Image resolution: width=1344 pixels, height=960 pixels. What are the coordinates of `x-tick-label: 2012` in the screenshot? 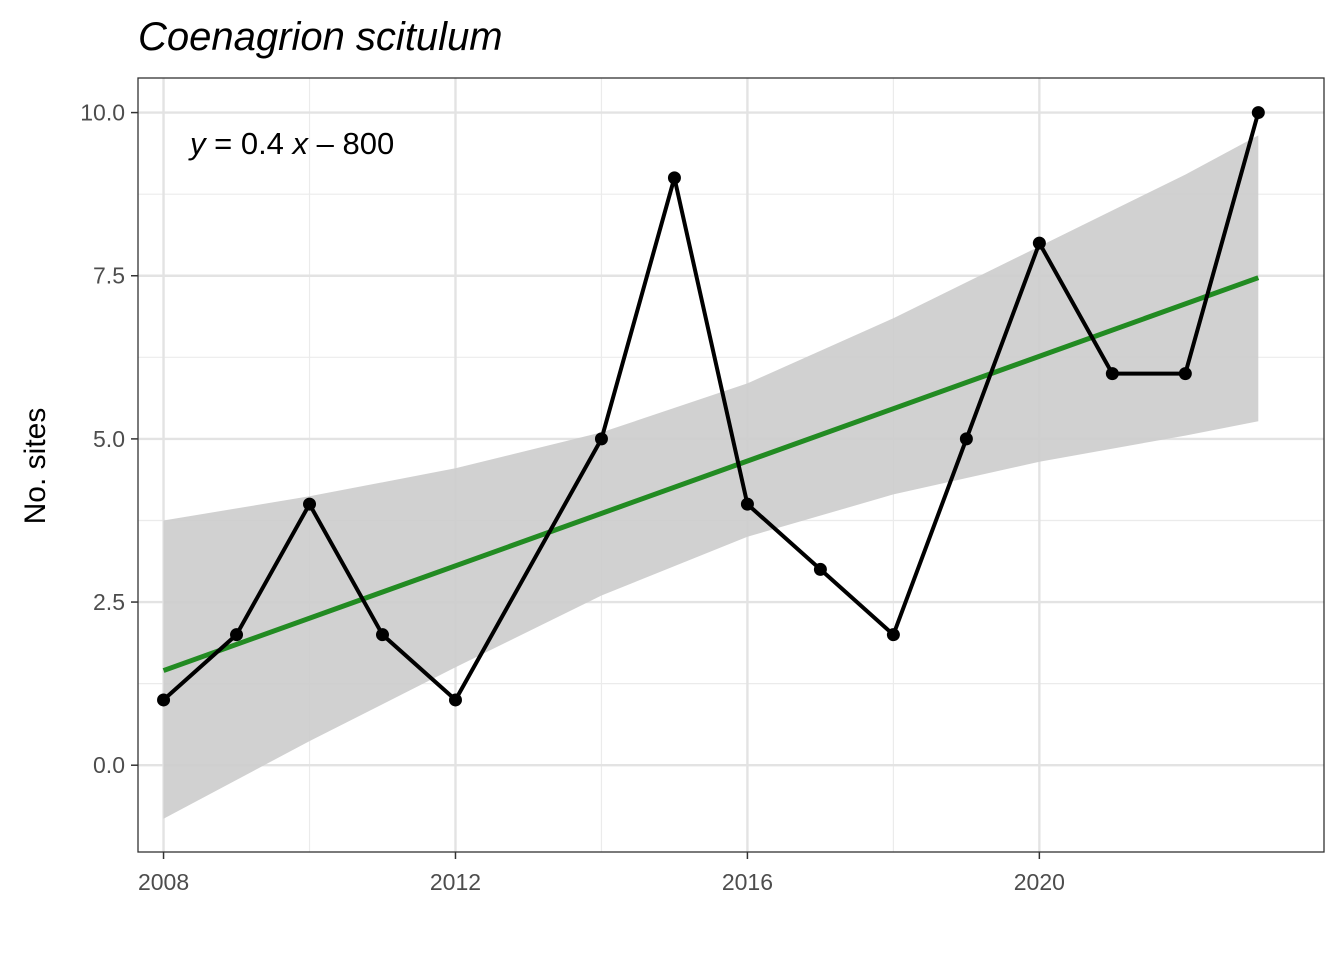 It's located at (455, 882).